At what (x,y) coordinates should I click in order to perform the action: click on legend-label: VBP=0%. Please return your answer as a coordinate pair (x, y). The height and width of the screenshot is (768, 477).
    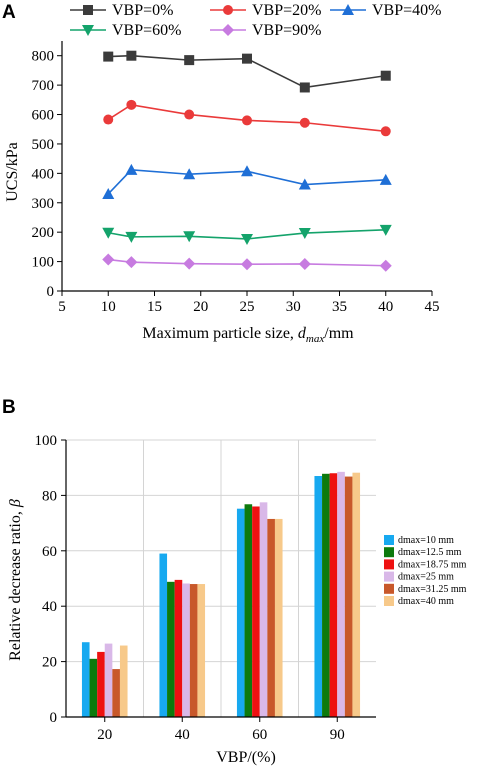
    Looking at the image, I should click on (142, 10).